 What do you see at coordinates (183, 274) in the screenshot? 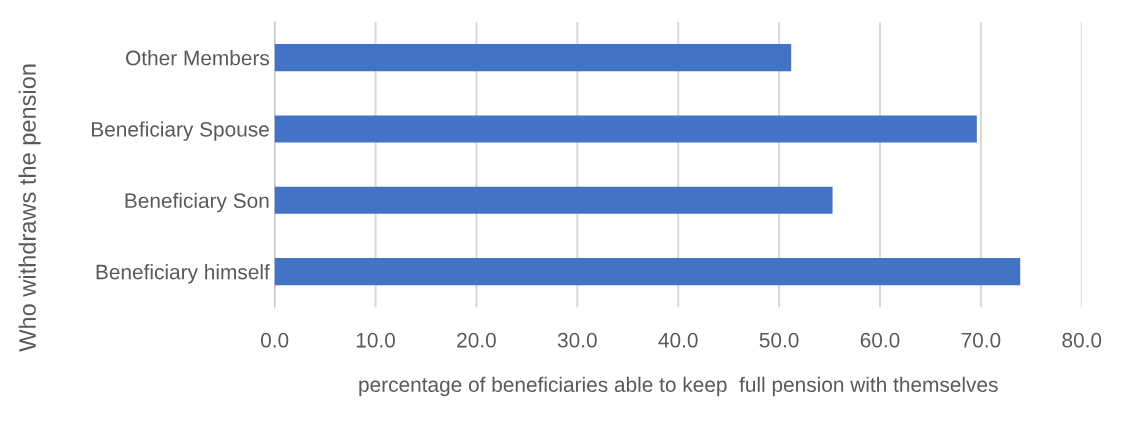
I see `y-tick-label: Beneficiary himself` at bounding box center [183, 274].